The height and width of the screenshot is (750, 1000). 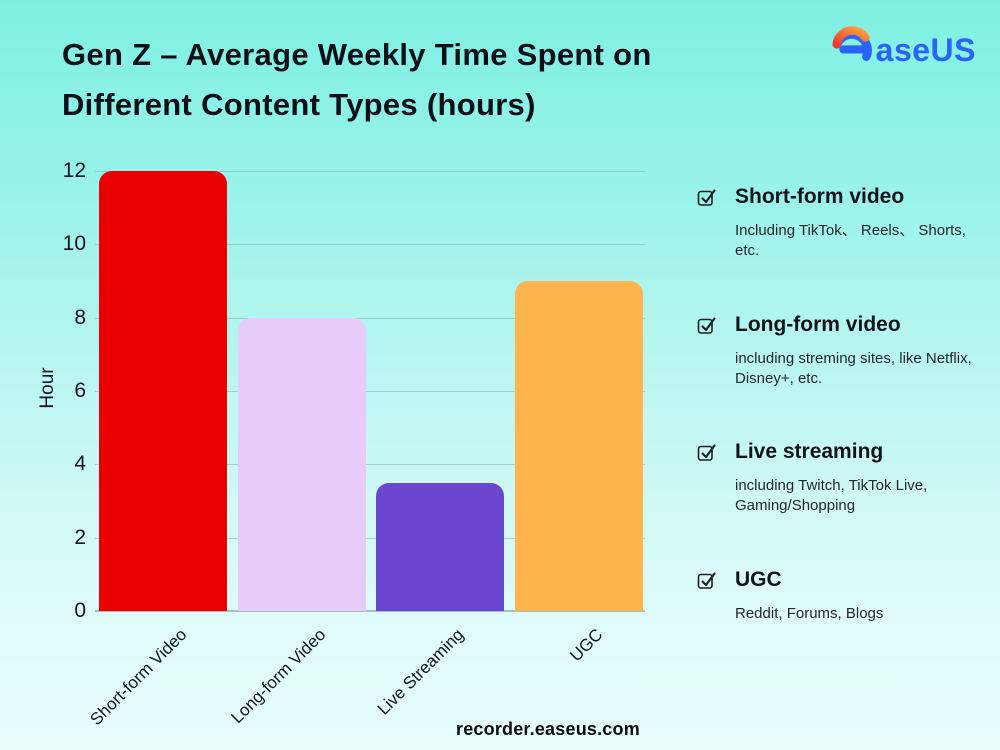 What do you see at coordinates (850, 240) in the screenshot?
I see `legend-item-description: Including TikTok、 Reels、 Shorts, etc.` at bounding box center [850, 240].